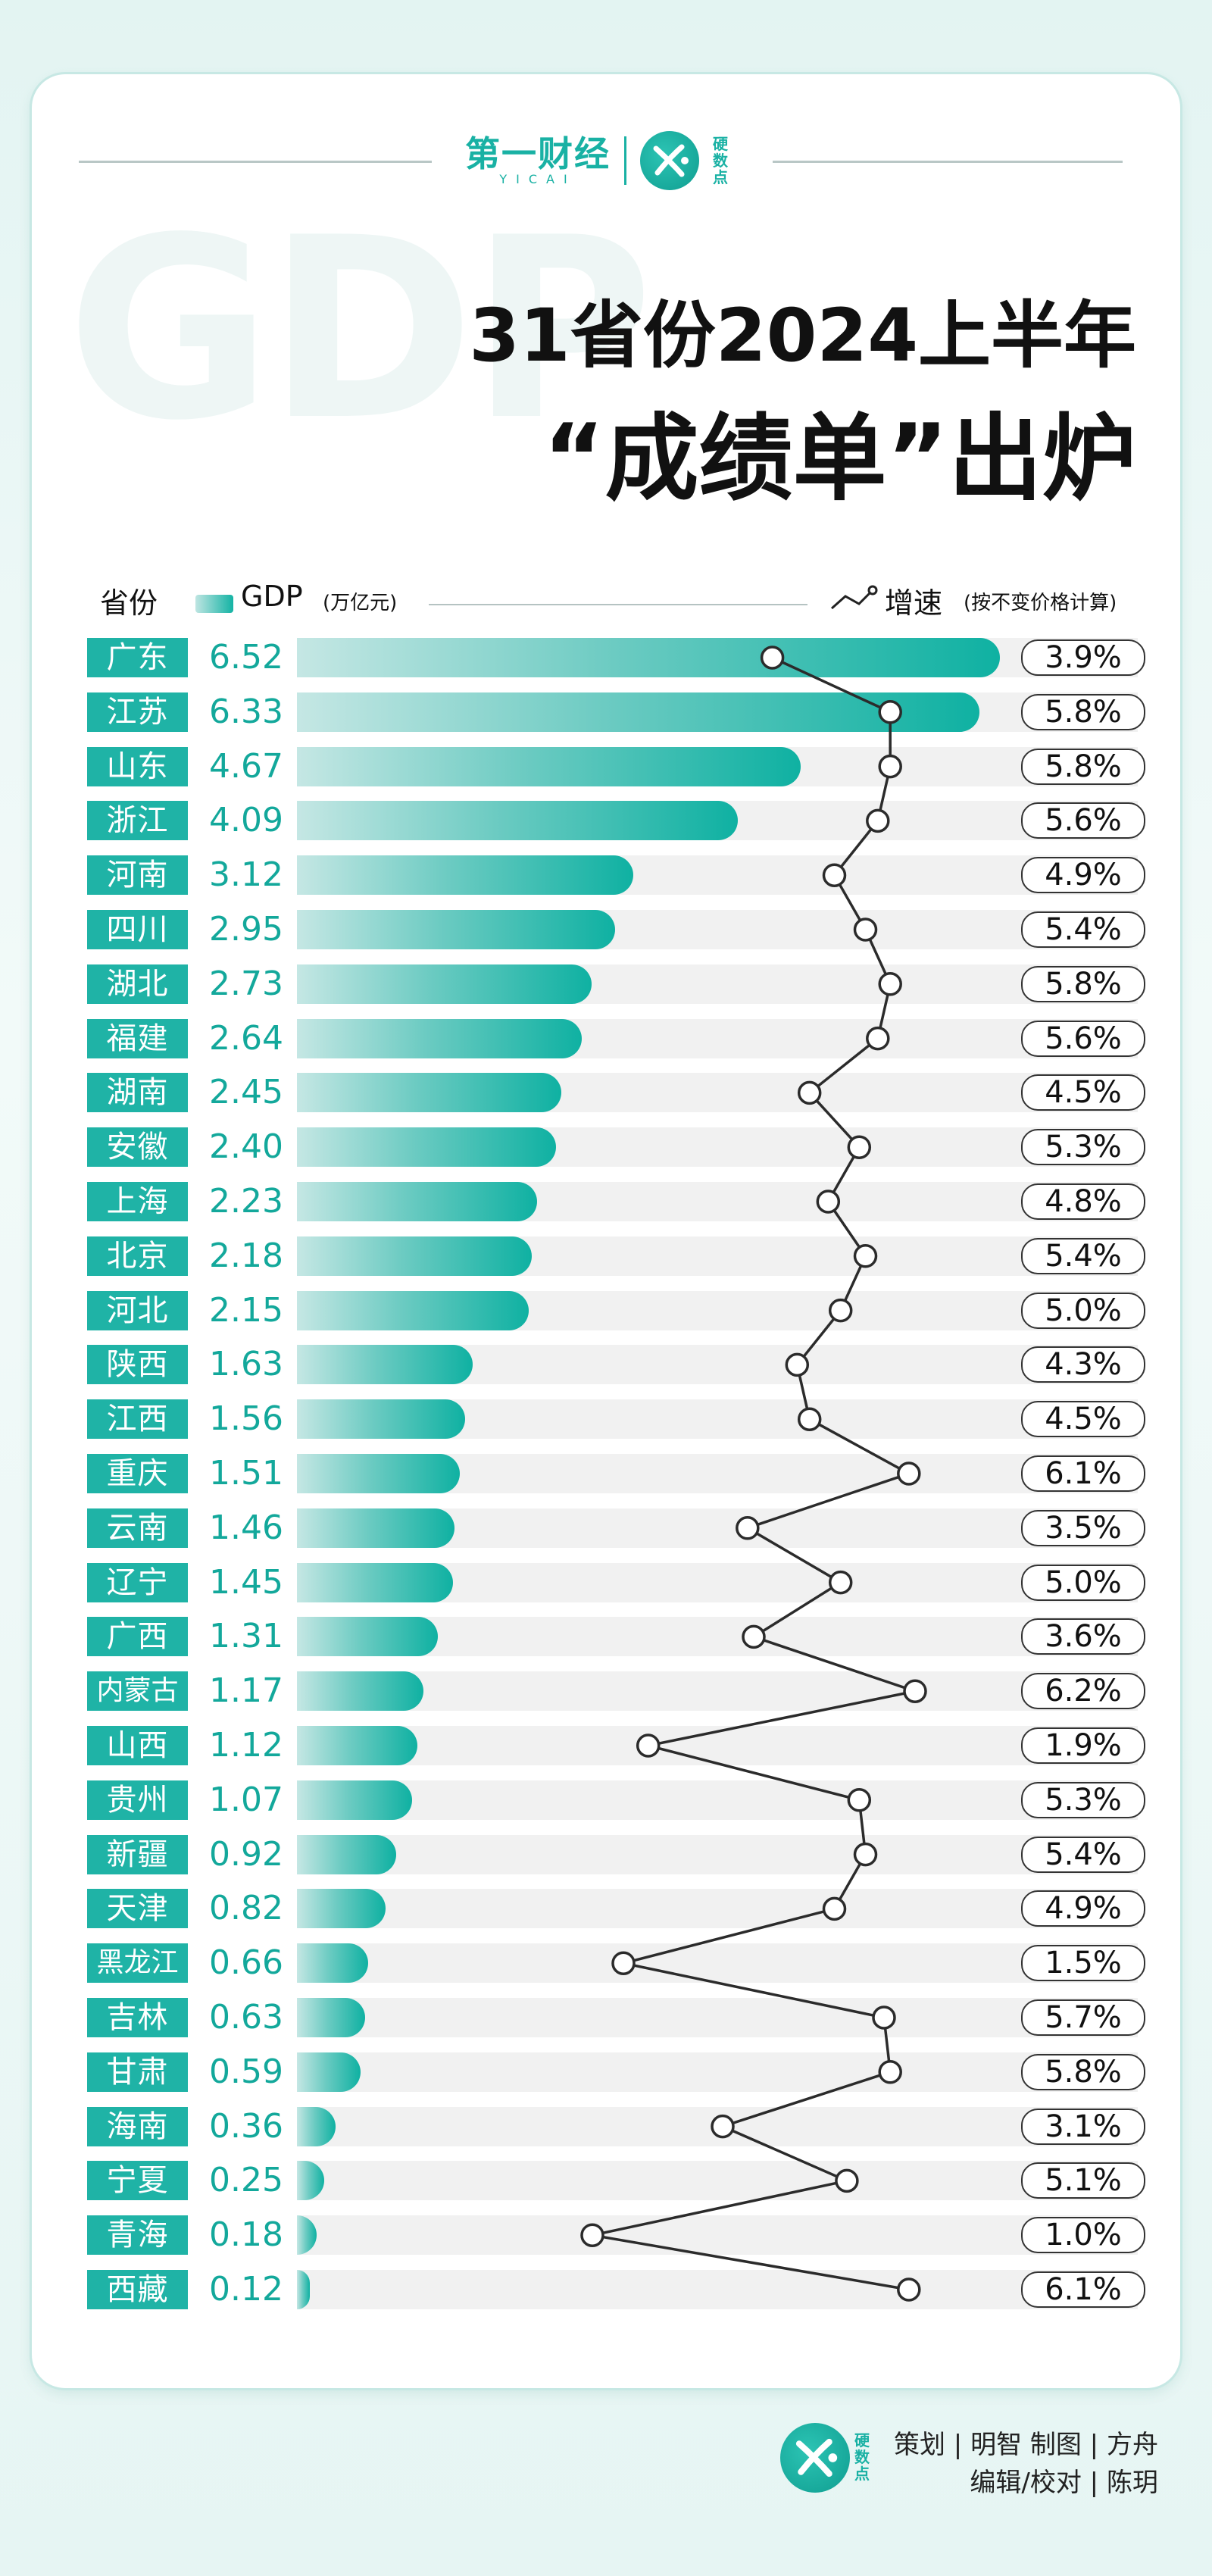 This screenshot has height=2576, width=1212. I want to click on gdp-value-label: 1.07, so click(246, 1800).